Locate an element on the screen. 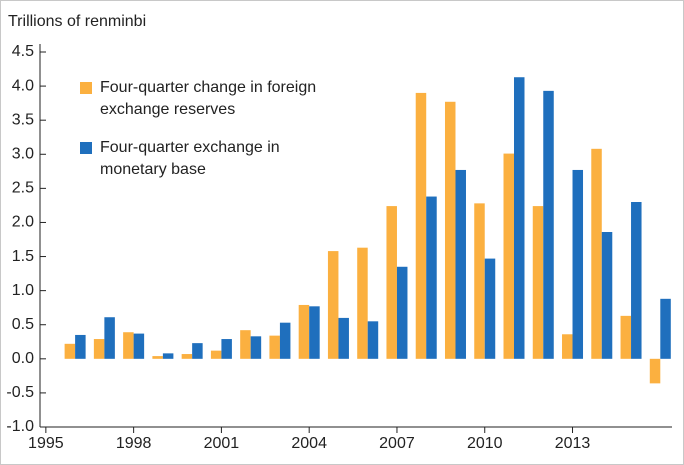 The height and width of the screenshot is (465, 684). y-tick-label: -1.0 is located at coordinates (20, 426).